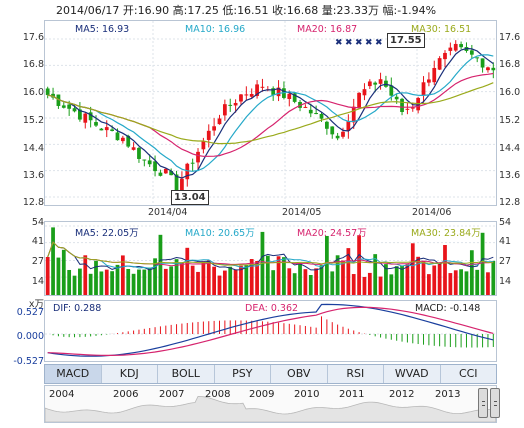 Image resolution: width=524 pixels, height=428 pixels. I want to click on price-ytick-left-1: 16.8, so click(33, 64).